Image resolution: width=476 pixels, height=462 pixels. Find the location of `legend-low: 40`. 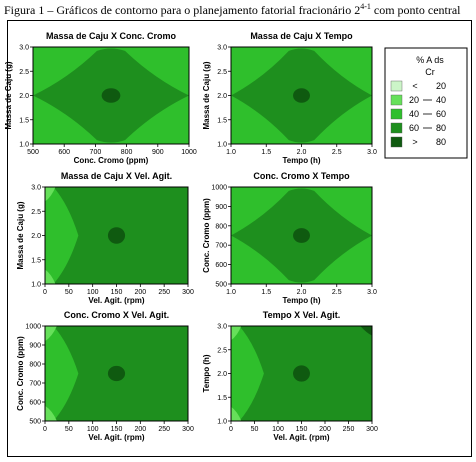

legend-low: 40 is located at coordinates (414, 114).